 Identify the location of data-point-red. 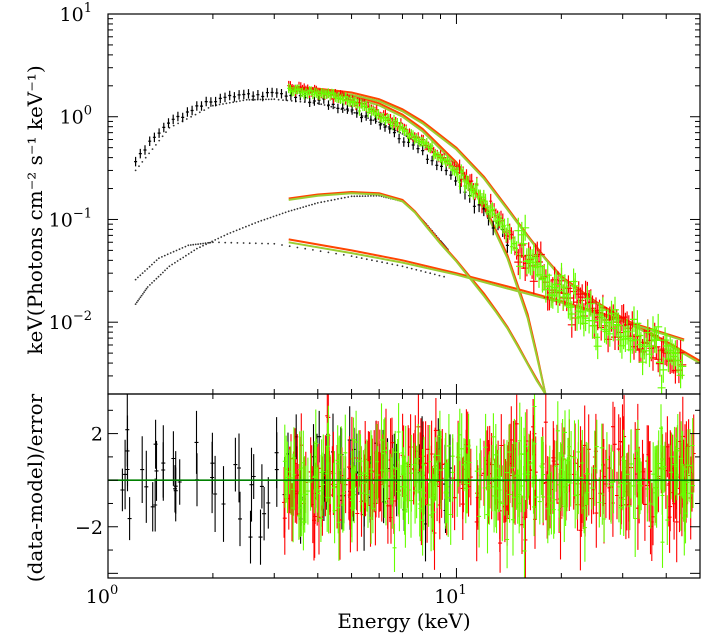
(460, 167).